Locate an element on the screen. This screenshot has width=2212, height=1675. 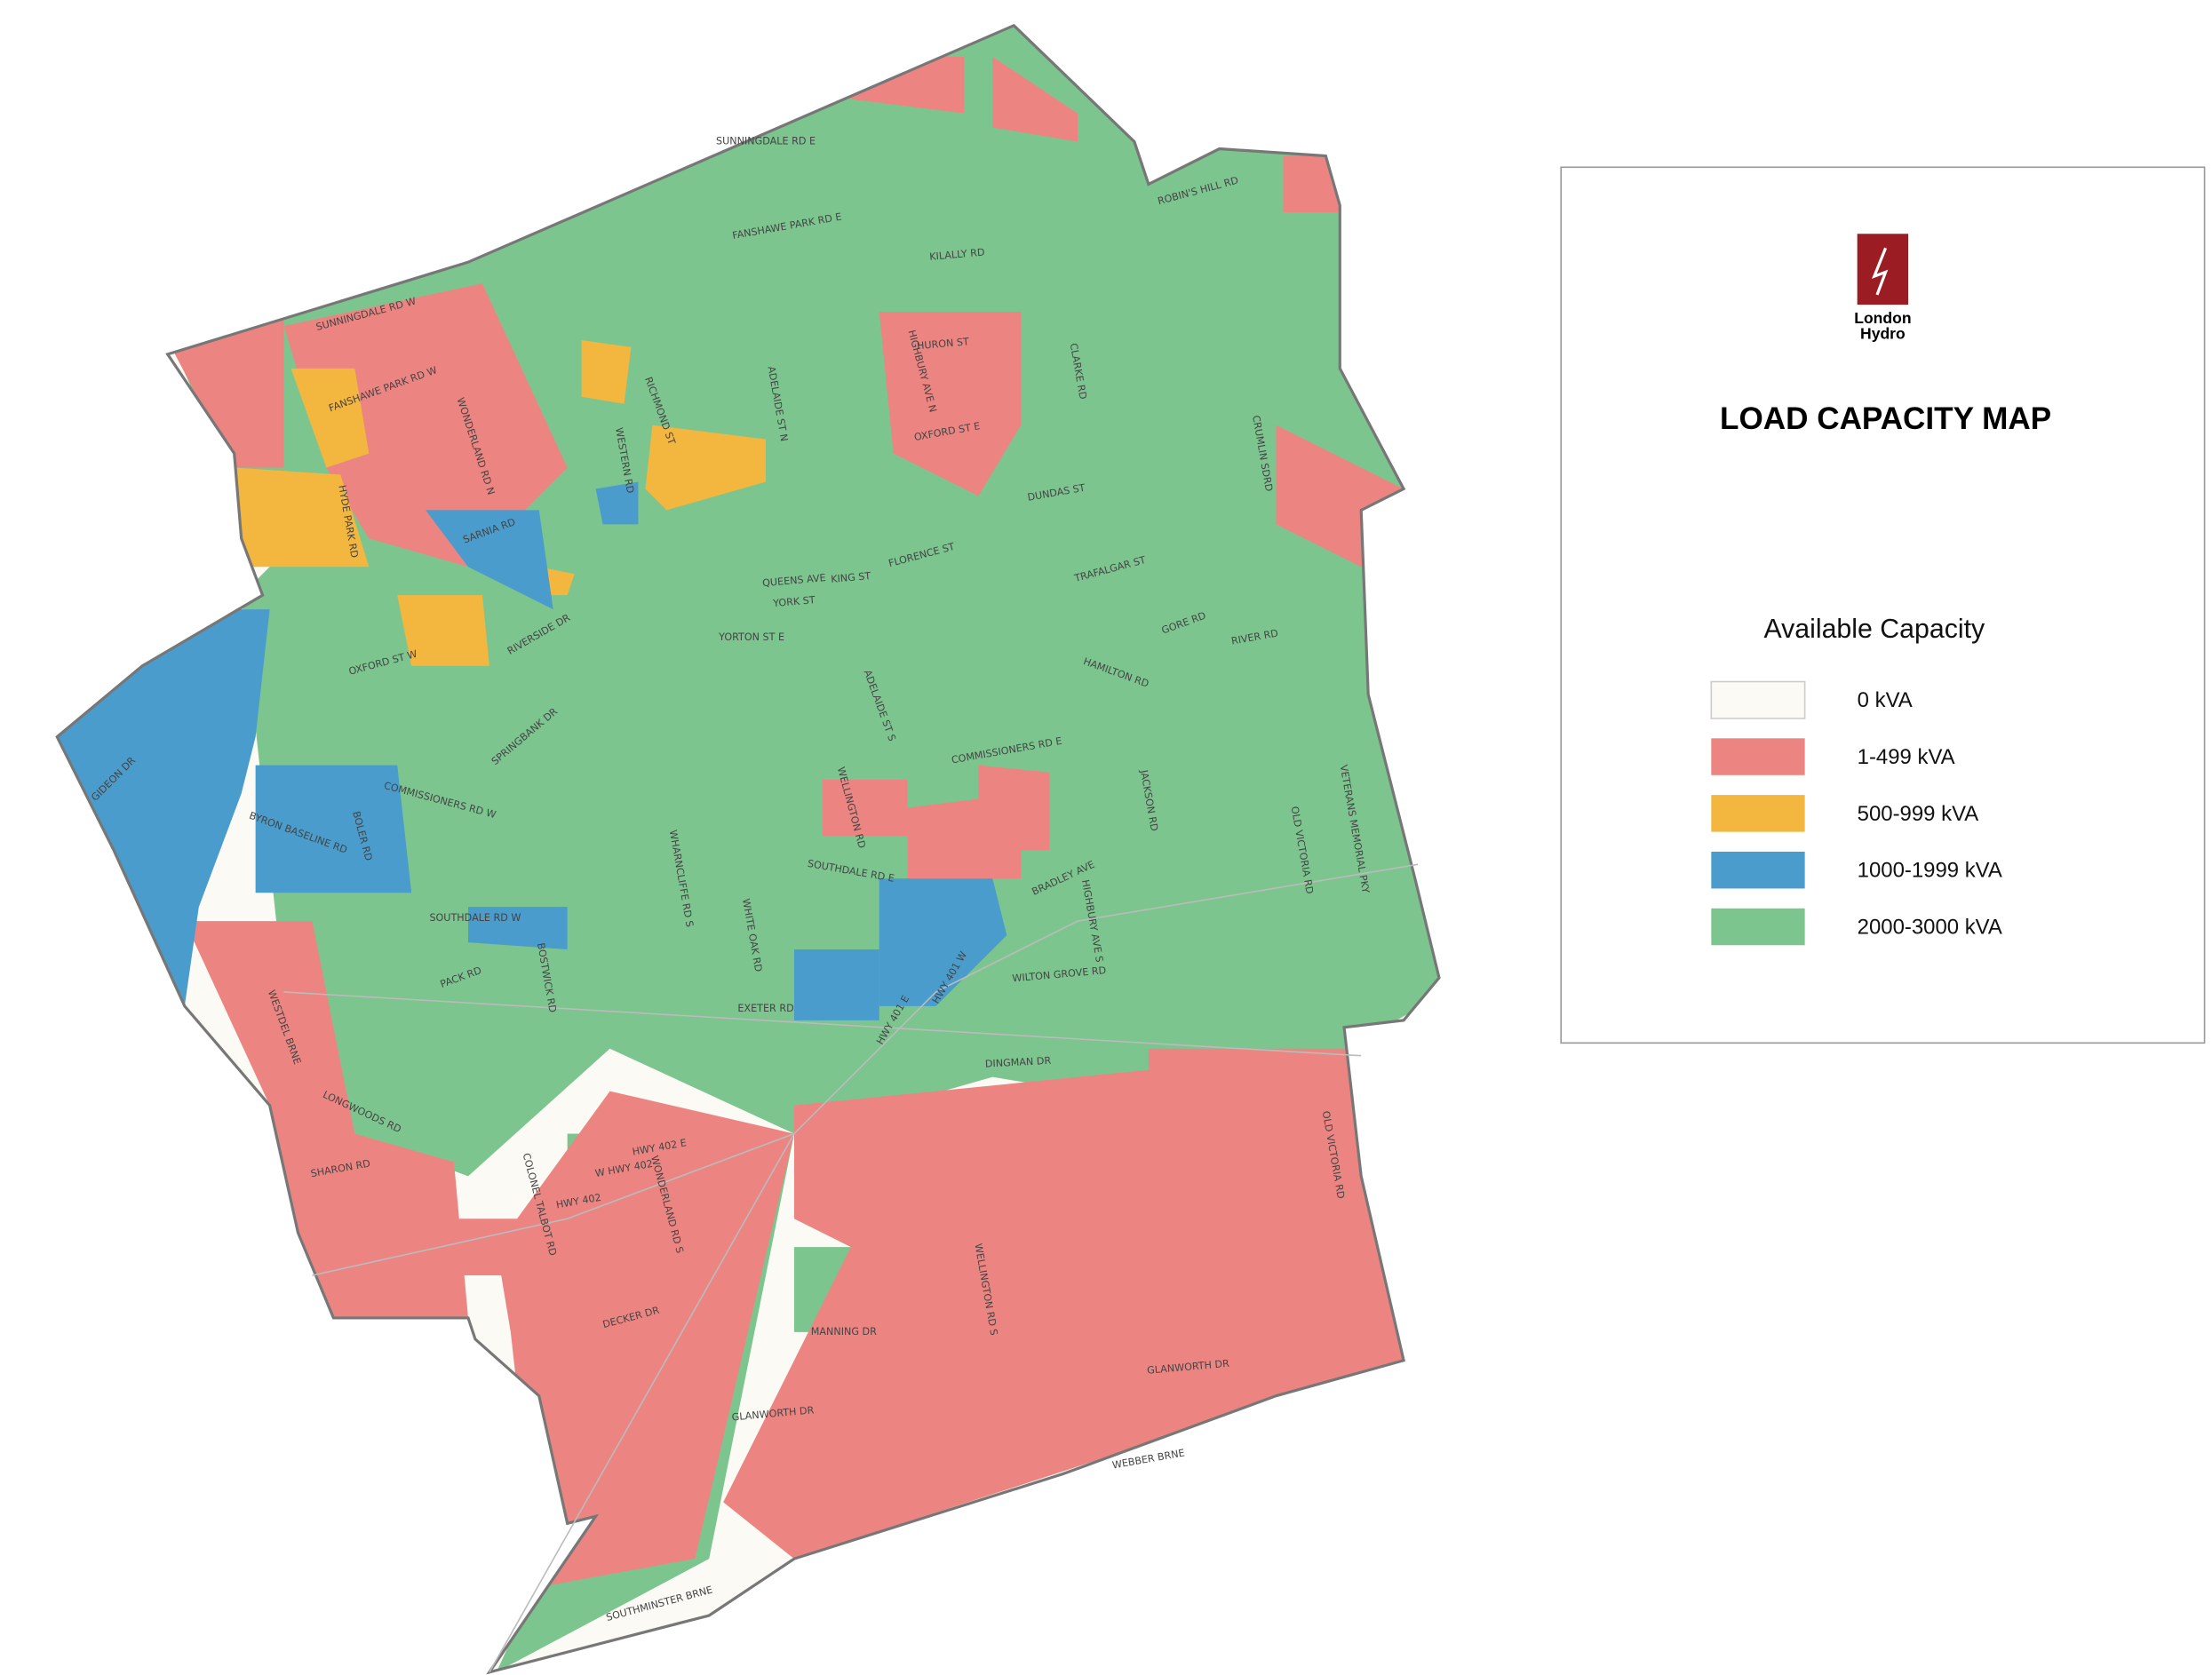
road-label: YORTON ST E is located at coordinates (751, 637).